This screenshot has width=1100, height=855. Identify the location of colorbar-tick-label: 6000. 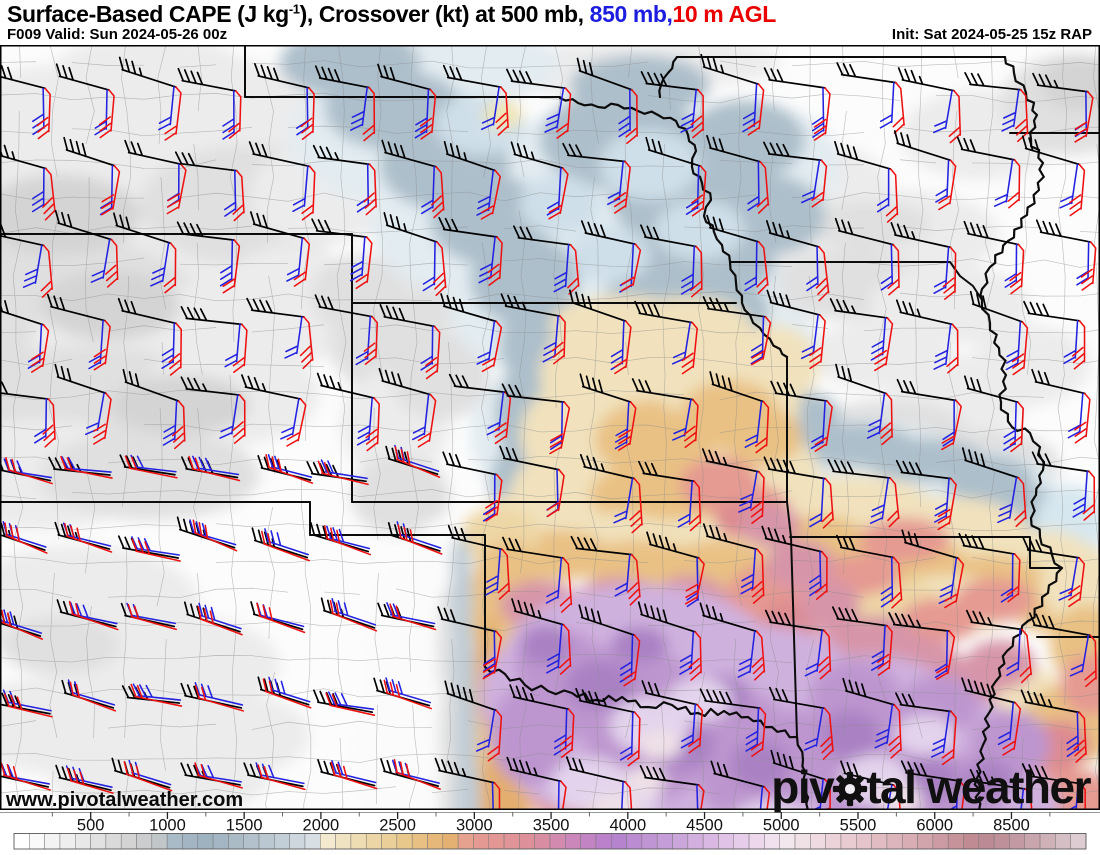
(934, 826).